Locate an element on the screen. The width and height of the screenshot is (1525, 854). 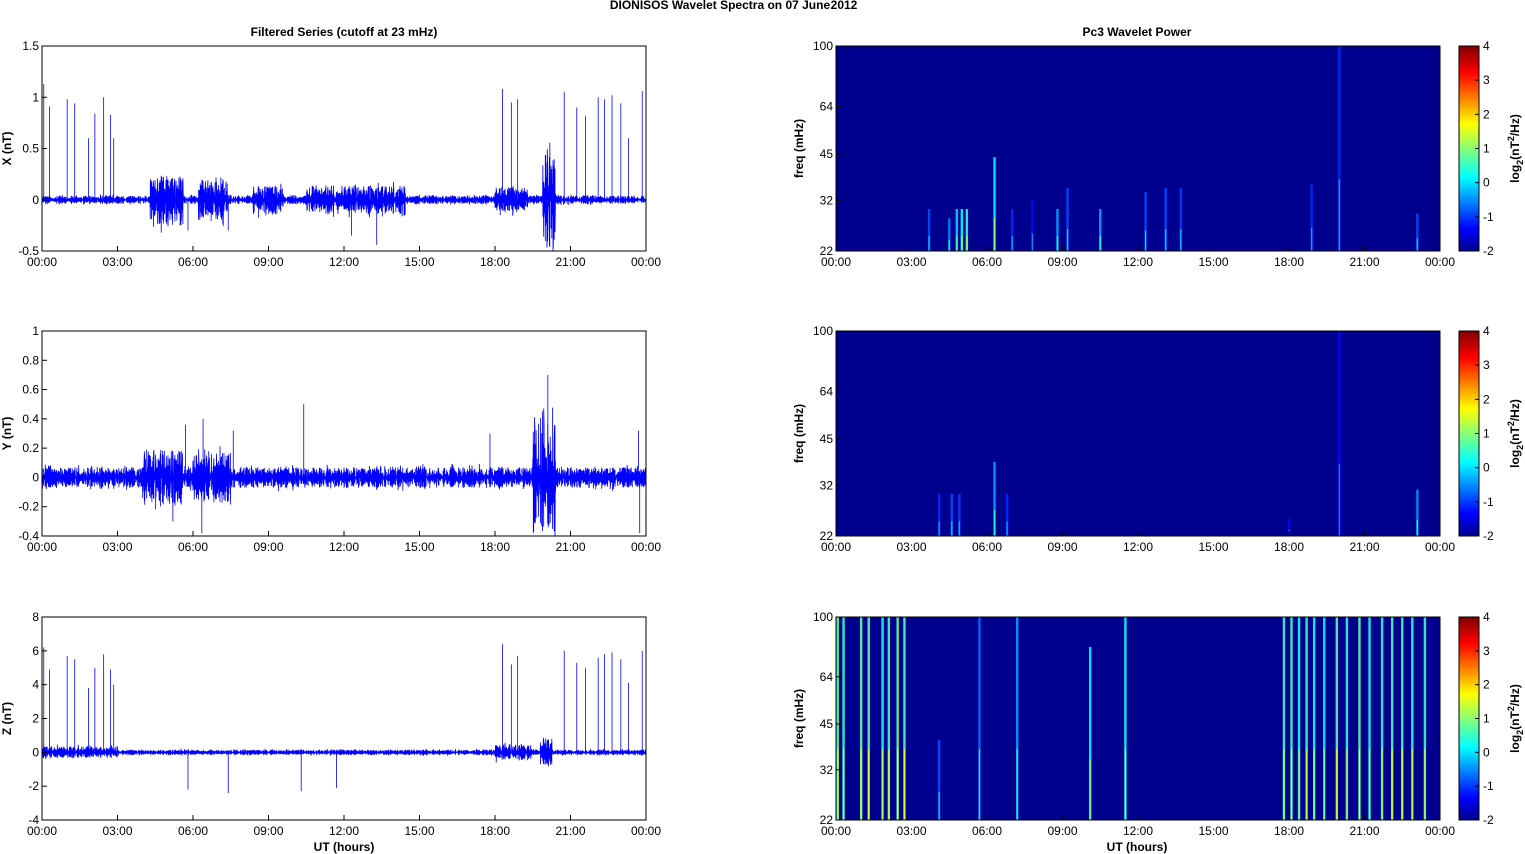
spectrum-y-colorbar-label-part: log is located at coordinates (1515, 459).